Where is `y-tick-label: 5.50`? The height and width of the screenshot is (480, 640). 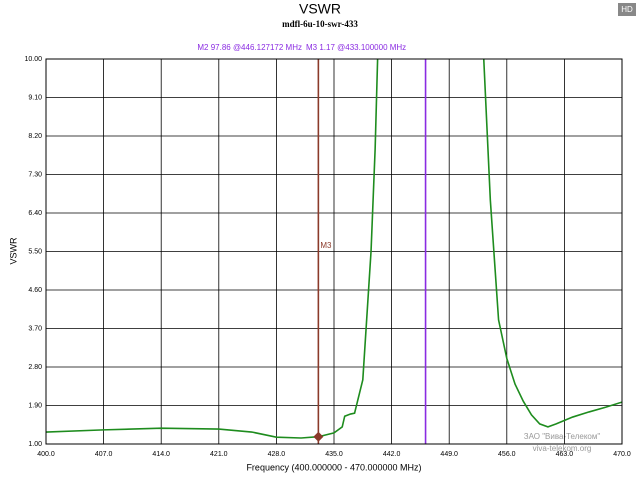 y-tick-label: 5.50 is located at coordinates (35, 251).